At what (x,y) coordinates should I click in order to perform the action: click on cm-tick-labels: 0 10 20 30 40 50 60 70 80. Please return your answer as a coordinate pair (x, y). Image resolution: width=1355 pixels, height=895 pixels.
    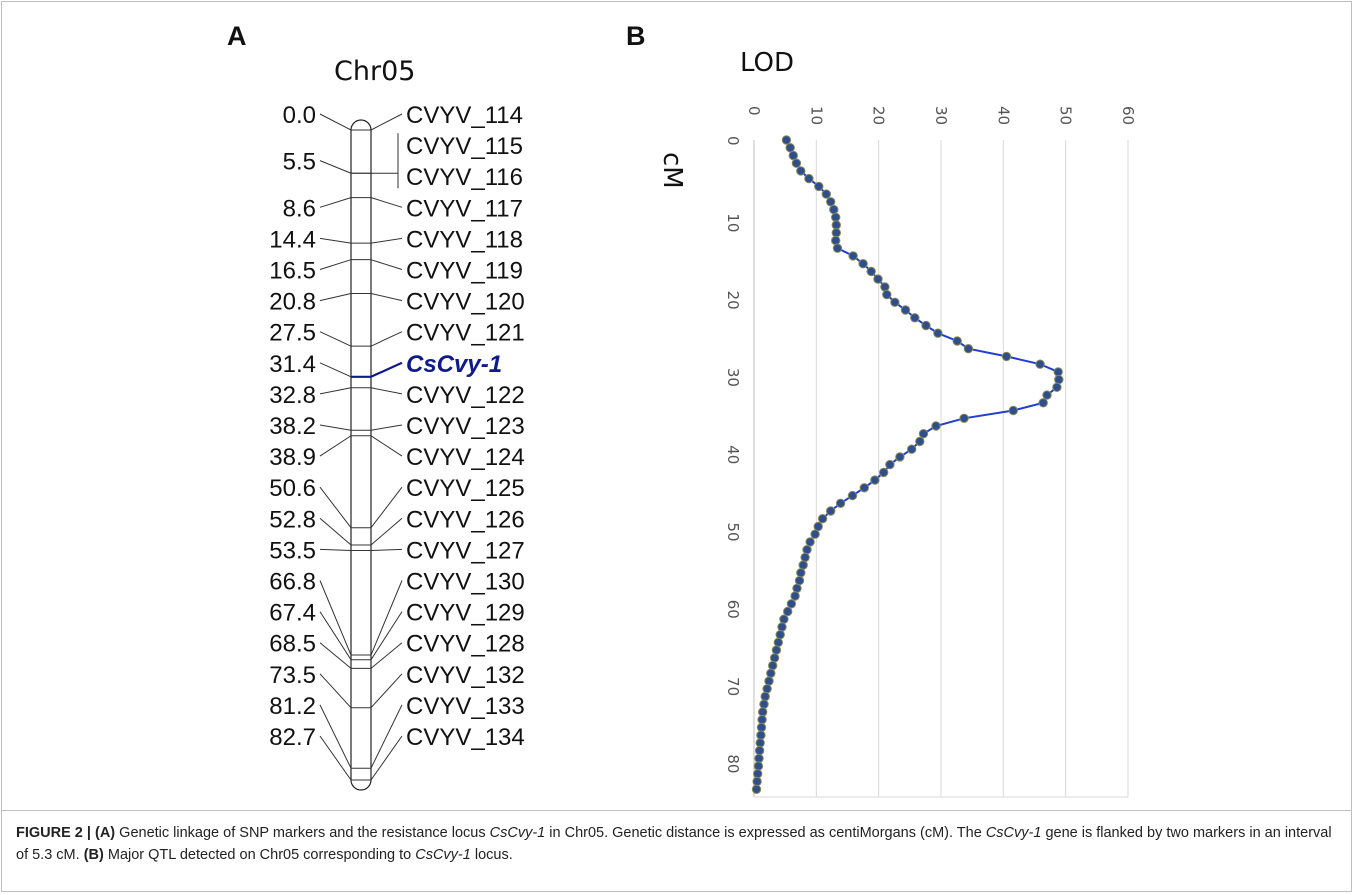
    Looking at the image, I should click on (733, 454).